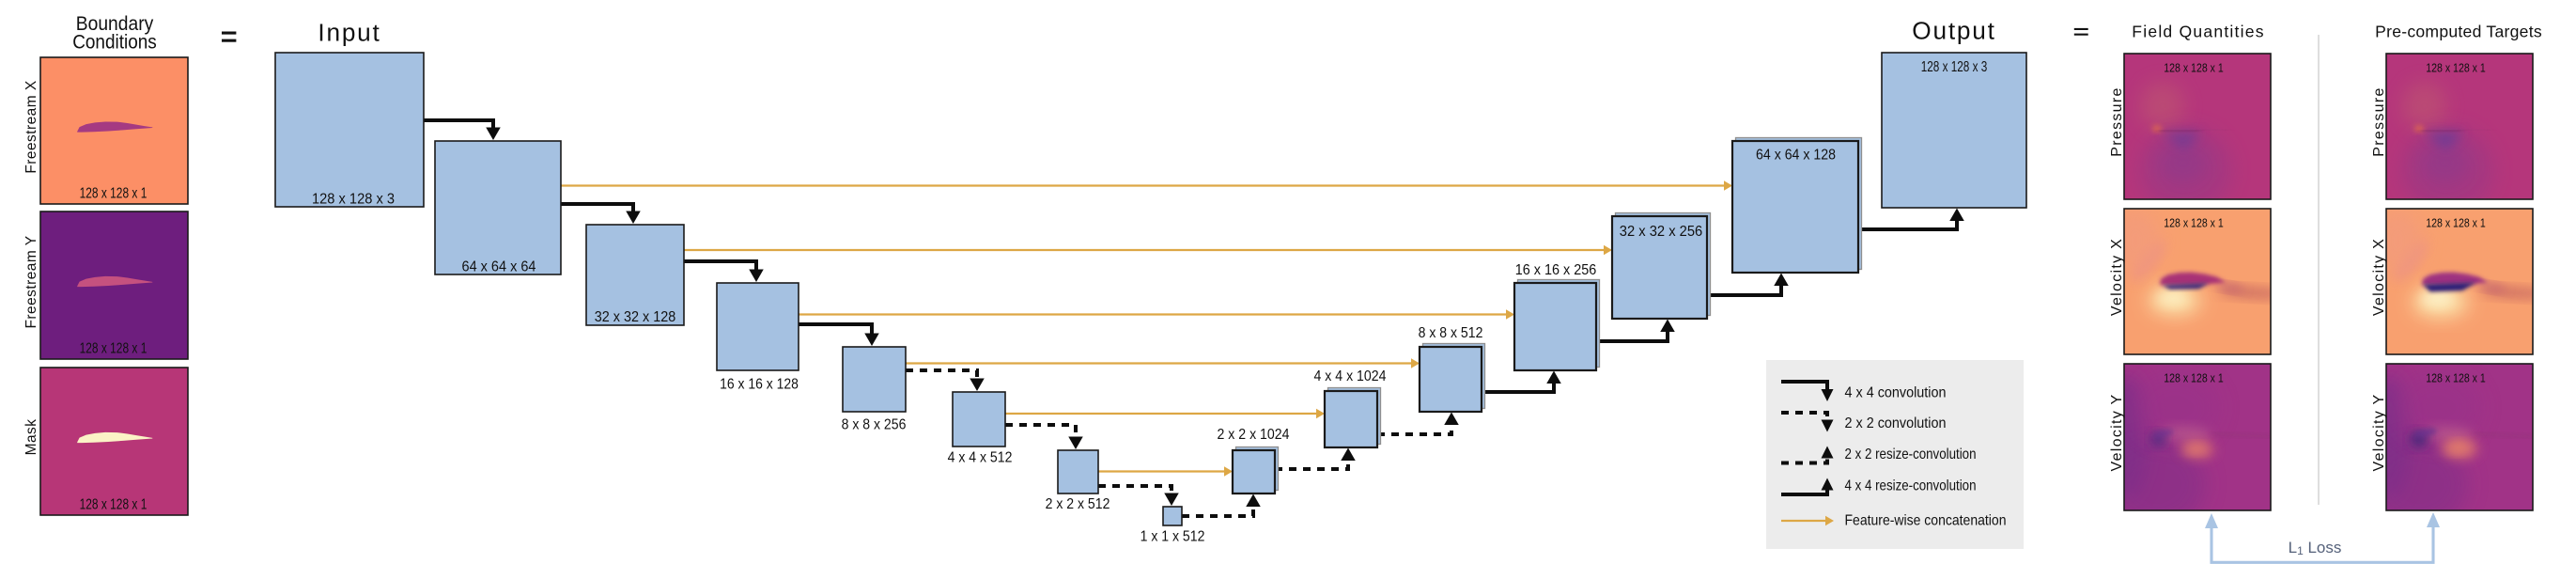 The height and width of the screenshot is (564, 2576). What do you see at coordinates (31, 126) in the screenshot?
I see `svg-text: Freestream X` at bounding box center [31, 126].